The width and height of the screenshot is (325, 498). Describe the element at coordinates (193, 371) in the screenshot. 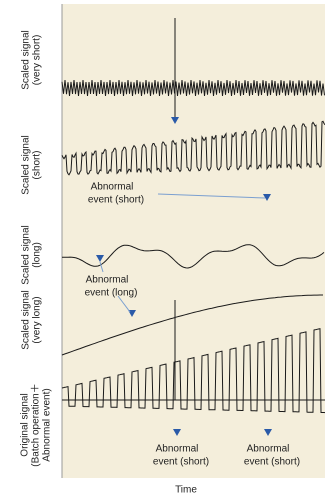

I see `signal-original` at that location.